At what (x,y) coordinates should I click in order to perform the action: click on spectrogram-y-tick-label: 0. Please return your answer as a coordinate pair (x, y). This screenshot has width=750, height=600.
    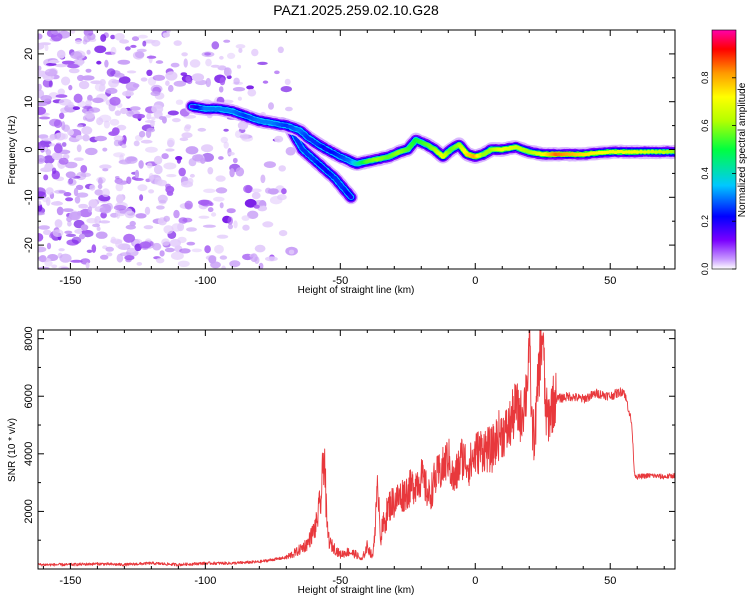
    Looking at the image, I should click on (29, 149).